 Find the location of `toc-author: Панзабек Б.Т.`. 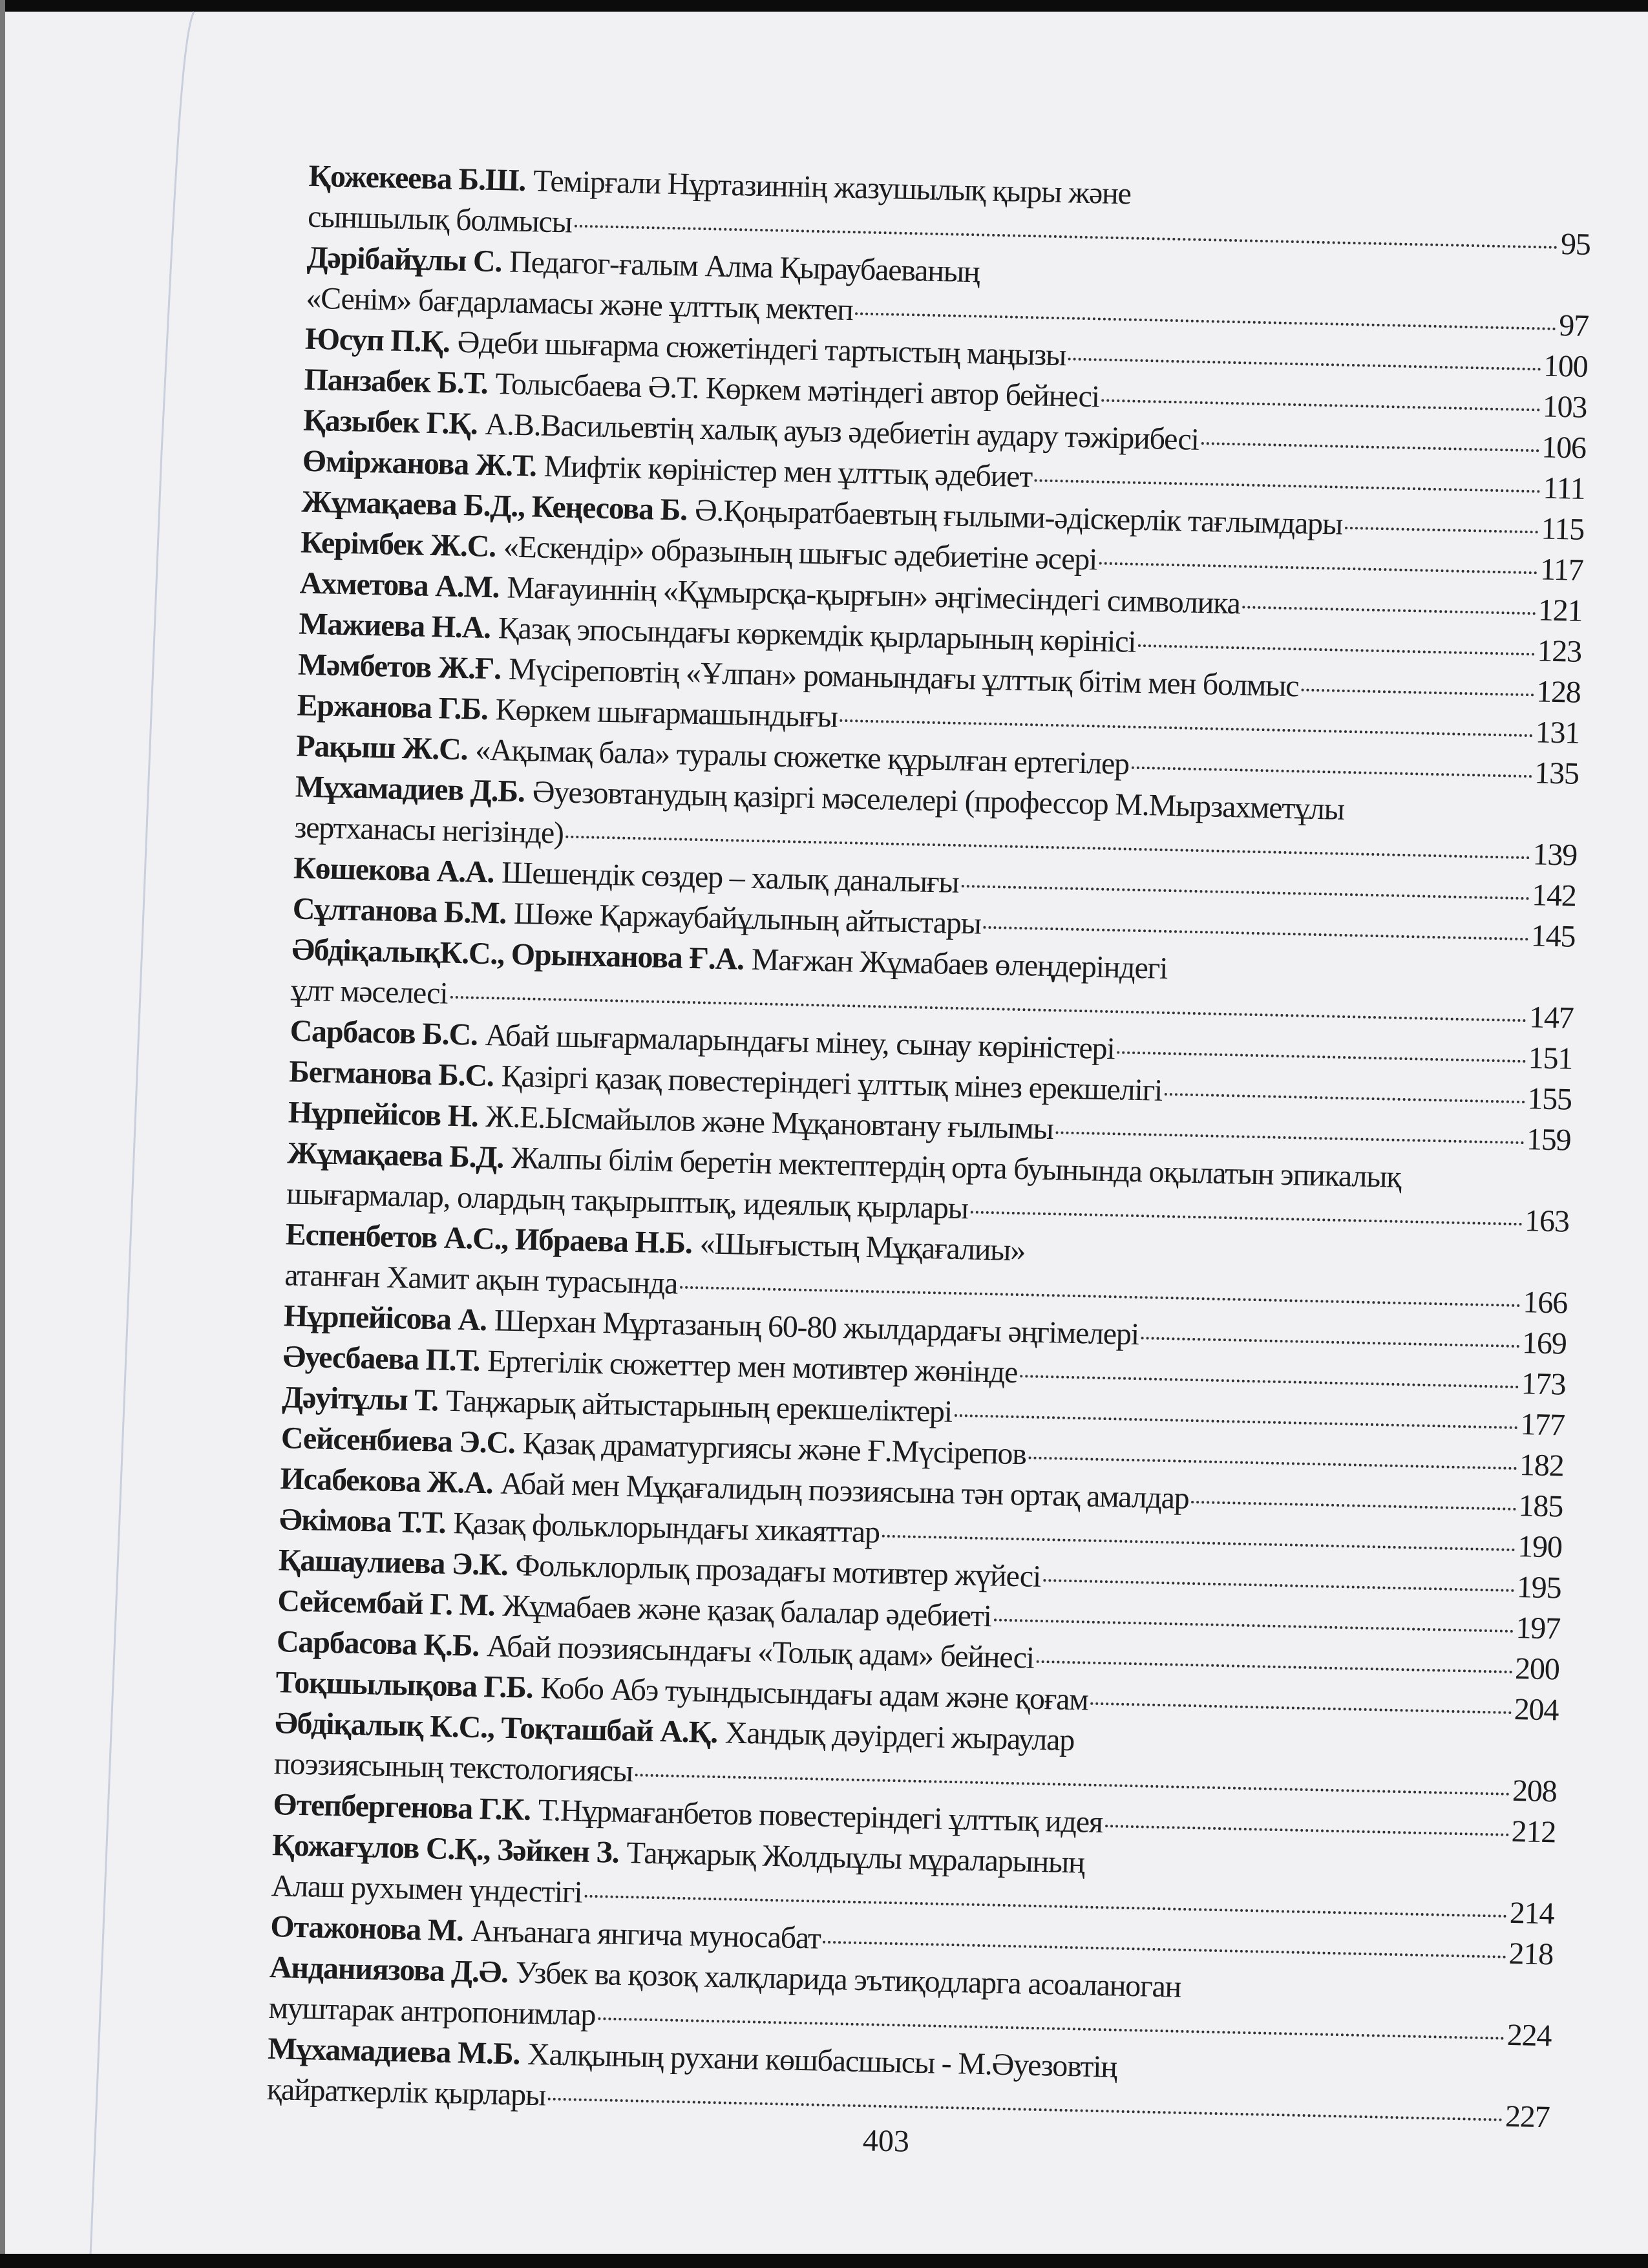

toc-author: Панзабек Б.Т. is located at coordinates (396, 381).